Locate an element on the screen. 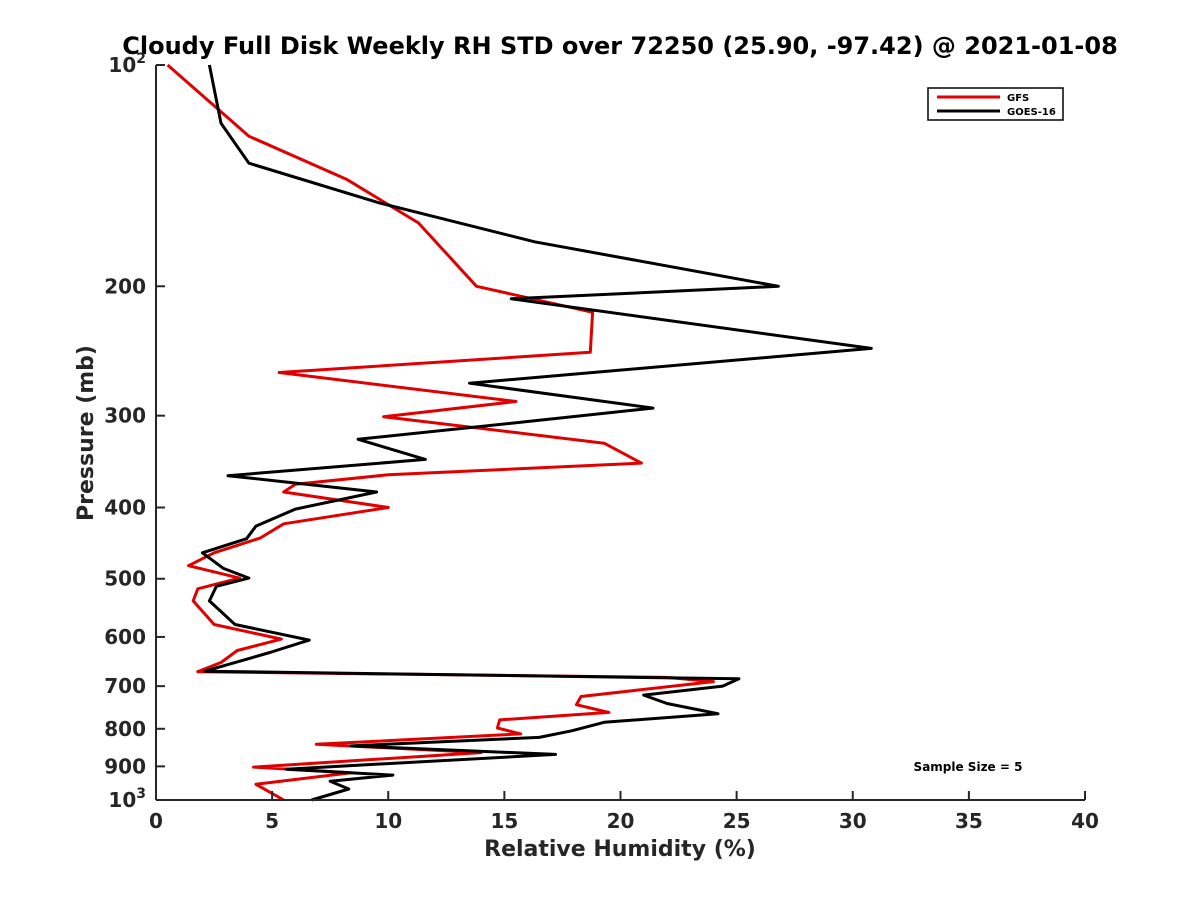 This screenshot has width=1200, height=900. y-ticks: 10² 200 300 400 500 600 700 800 900 10³ is located at coordinates (134, 431).